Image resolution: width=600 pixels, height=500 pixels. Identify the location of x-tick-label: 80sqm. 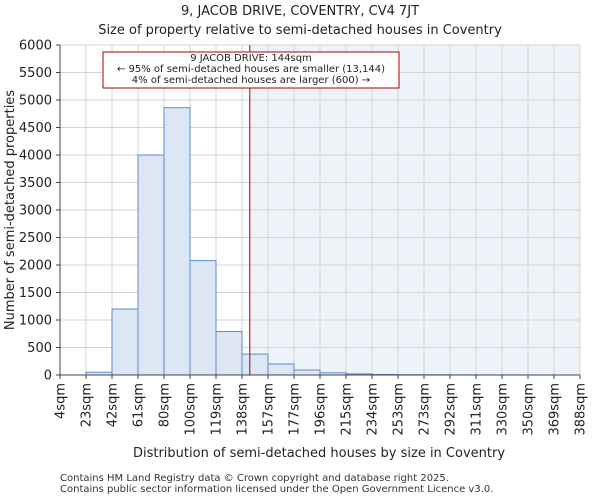
(165, 405).